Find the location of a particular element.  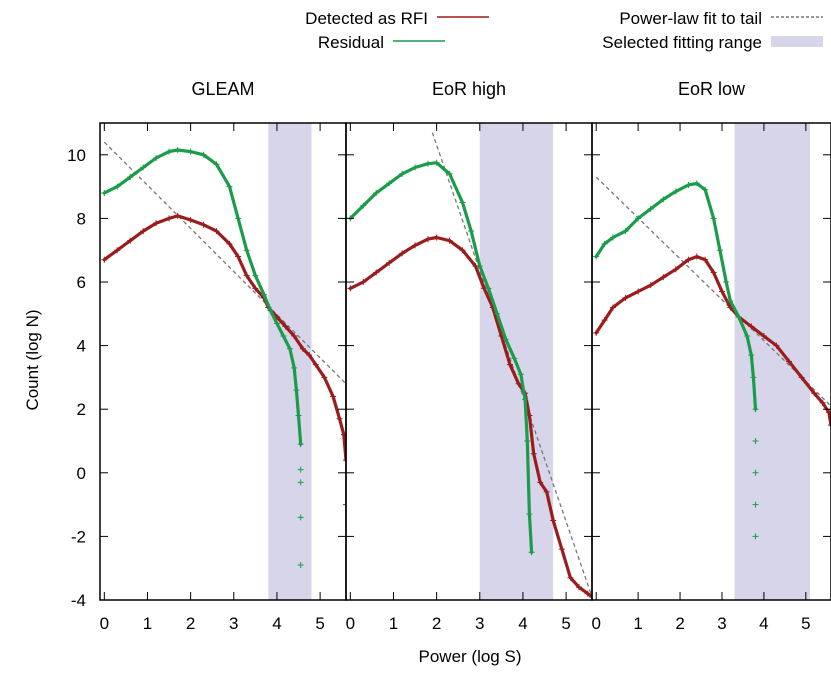

y-tick-label: 10 is located at coordinates (76, 155).